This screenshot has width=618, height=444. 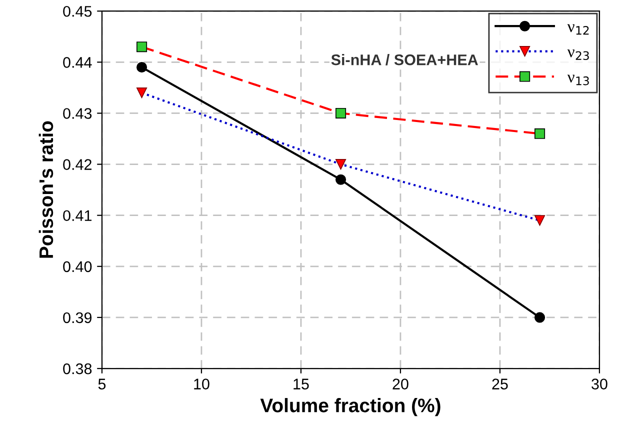 What do you see at coordinates (404, 60) in the screenshot?
I see `annotation: Si-nHA / SOEA+HEA` at bounding box center [404, 60].